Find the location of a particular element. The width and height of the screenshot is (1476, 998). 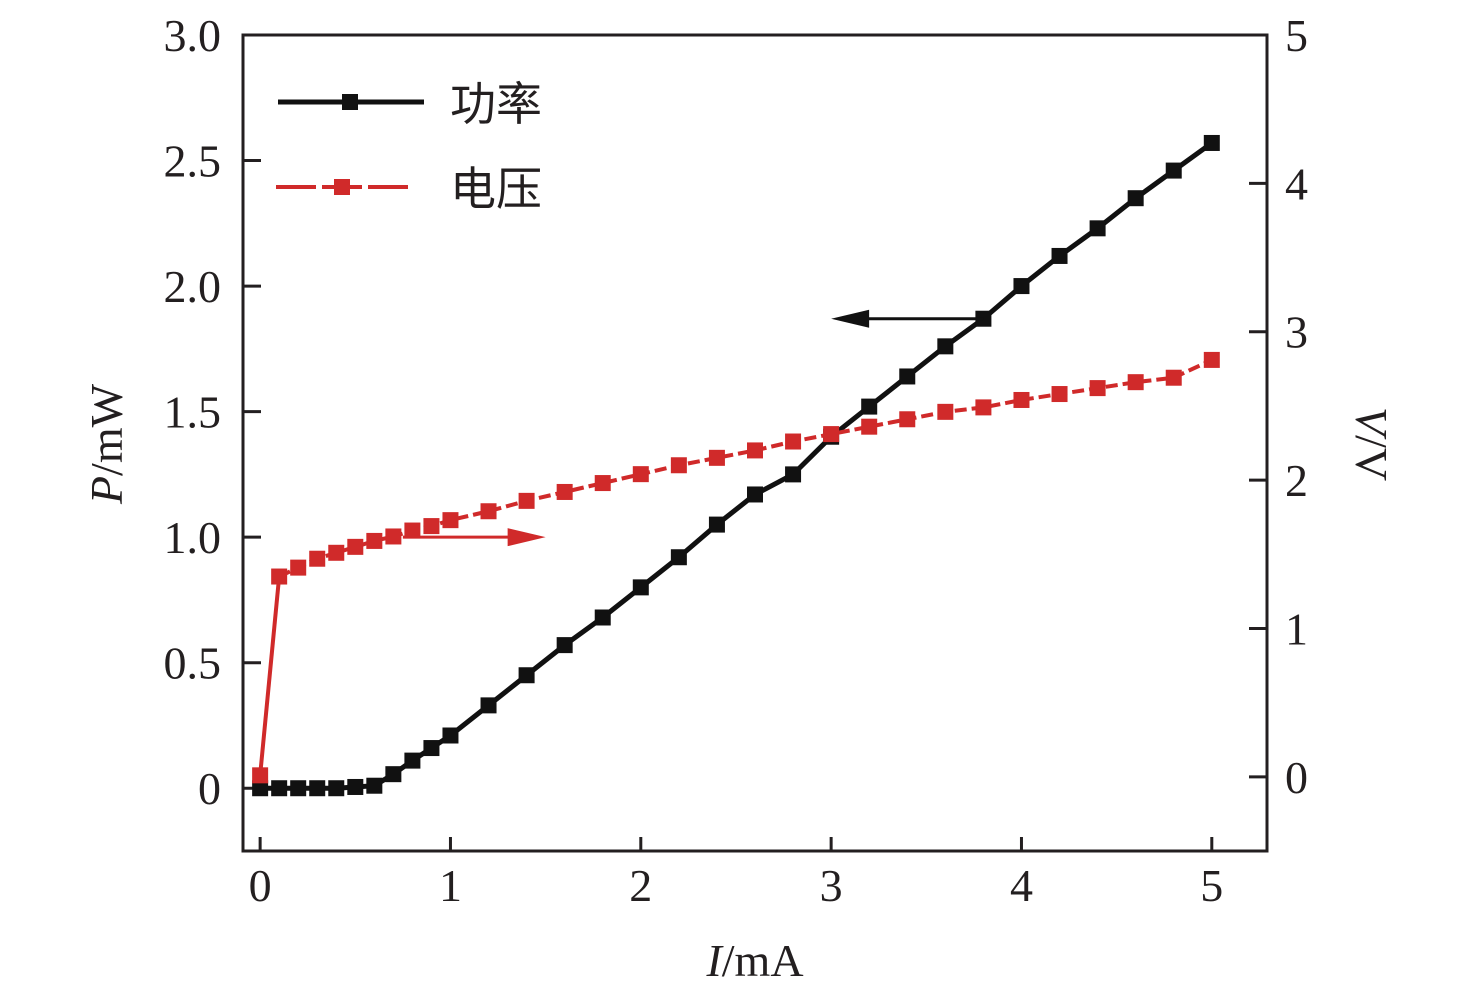

y-right-axis-label: V/V is located at coordinates (1371, 444).